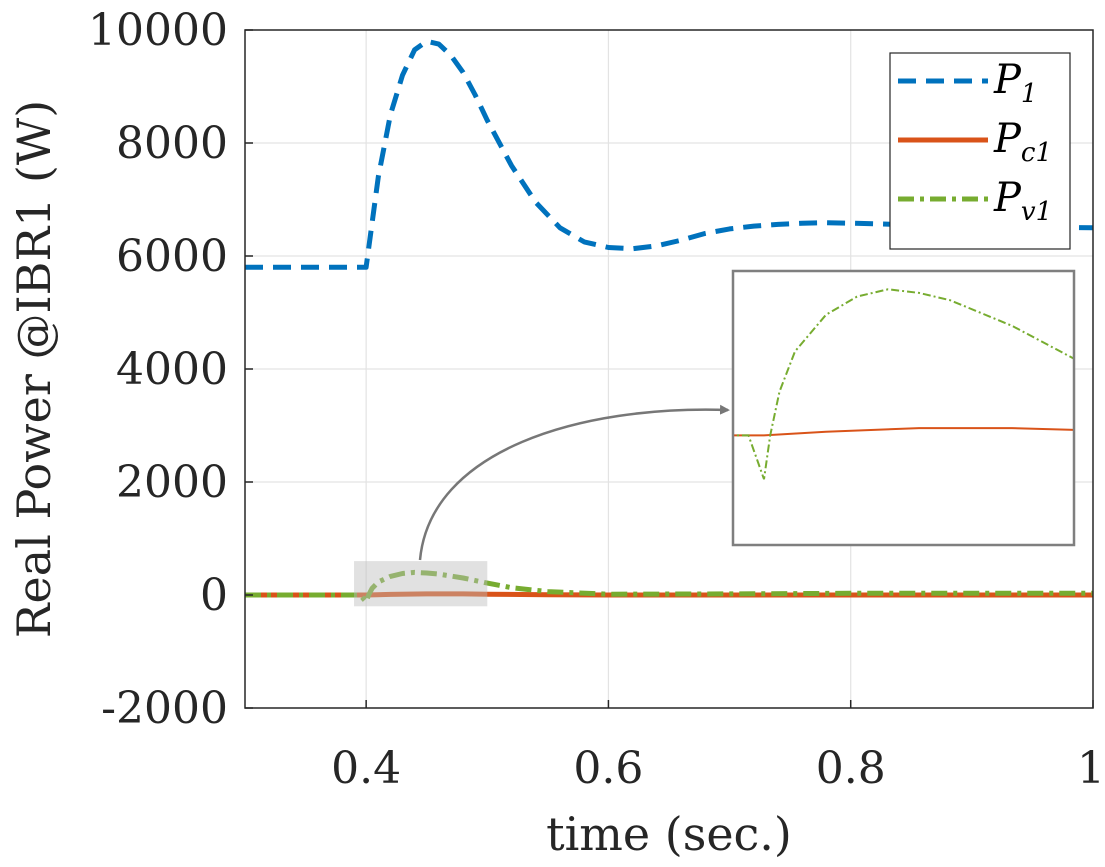  What do you see at coordinates (34, 369) in the screenshot?
I see `y-axis-label: Real Power @IBR1 (W)` at bounding box center [34, 369].